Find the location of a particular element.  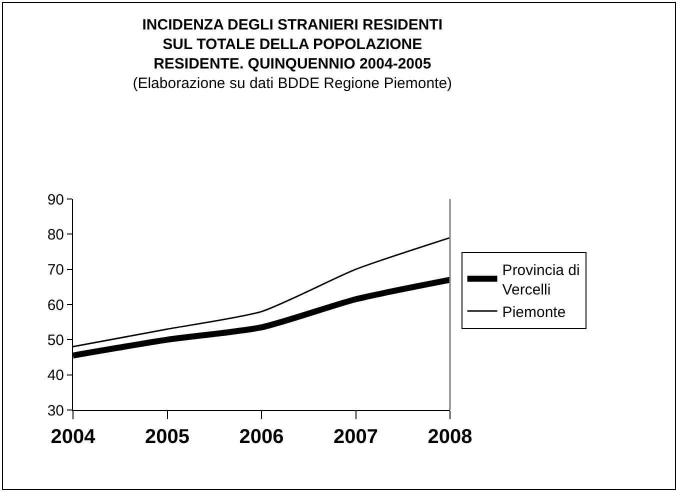

legend-label: Provincia di Vercelli is located at coordinates (541, 280).